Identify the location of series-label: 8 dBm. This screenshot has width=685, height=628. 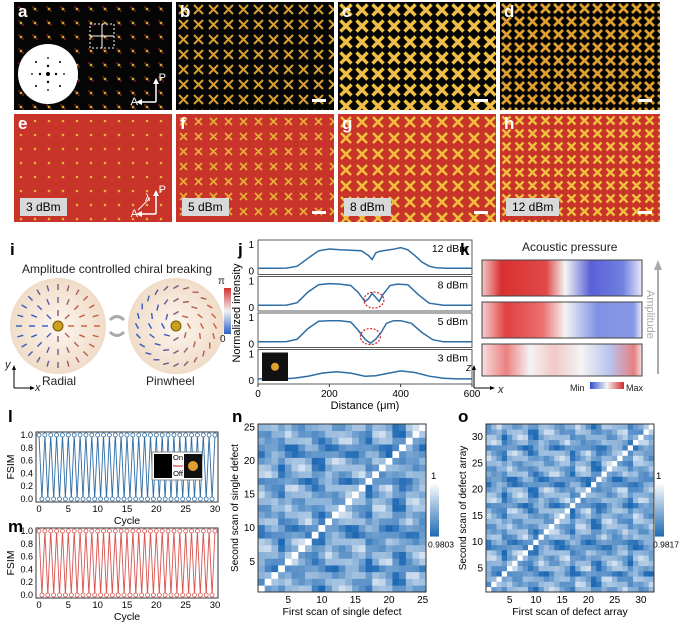
(453, 286).